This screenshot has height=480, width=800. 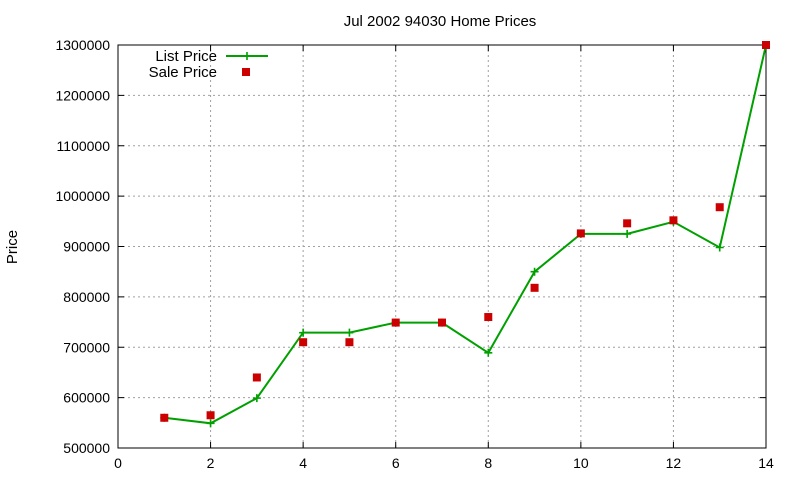 I want to click on legend-marker-sale-price, so click(x=246, y=72).